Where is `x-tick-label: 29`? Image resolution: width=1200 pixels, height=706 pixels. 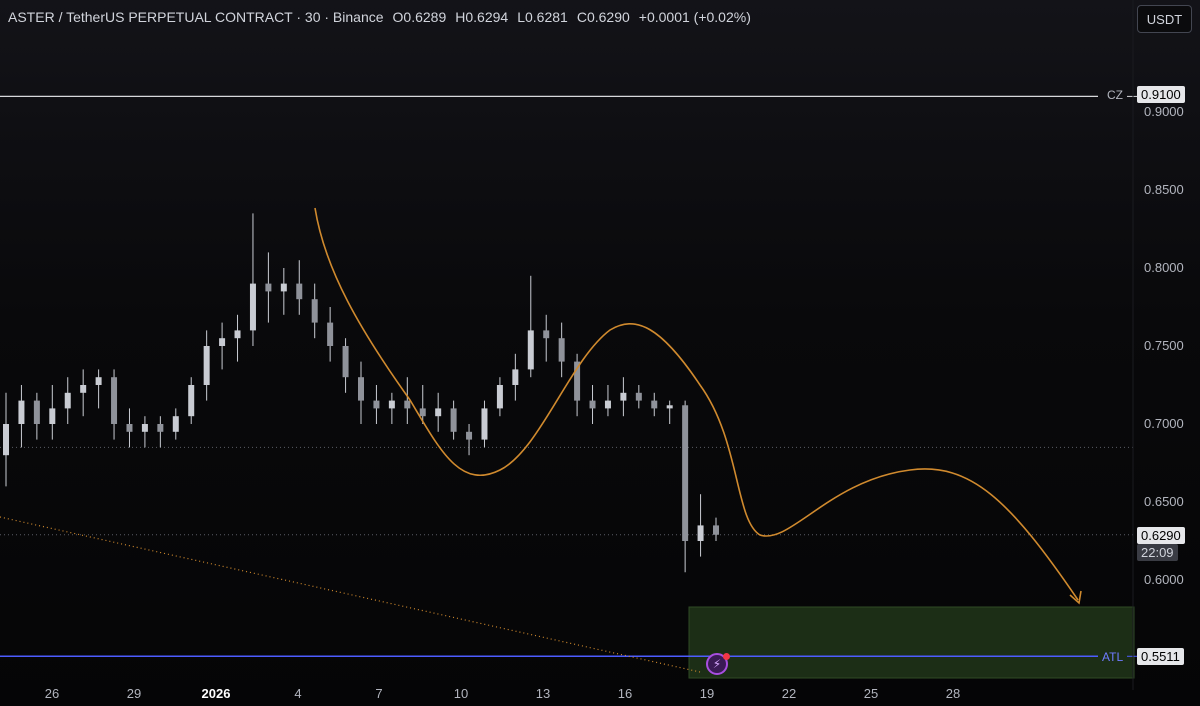 x-tick-label: 29 is located at coordinates (134, 693).